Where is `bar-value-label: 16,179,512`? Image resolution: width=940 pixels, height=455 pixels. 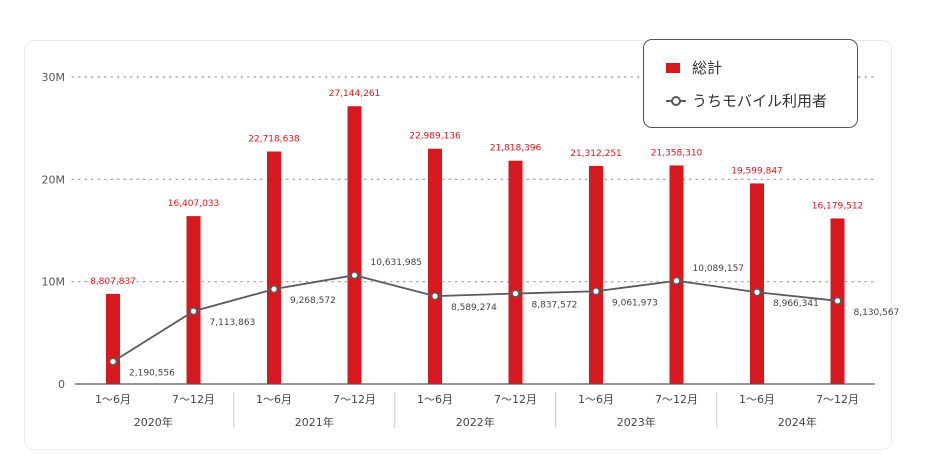
bar-value-label: 16,179,512 is located at coordinates (838, 206).